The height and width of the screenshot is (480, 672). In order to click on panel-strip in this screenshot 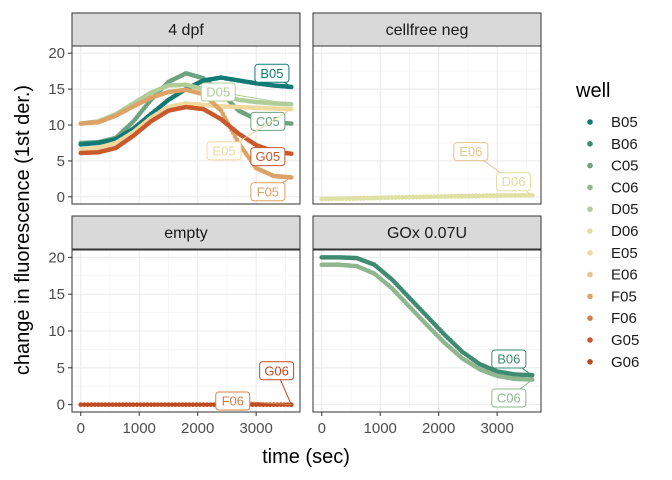, I will do `click(427, 232)`.